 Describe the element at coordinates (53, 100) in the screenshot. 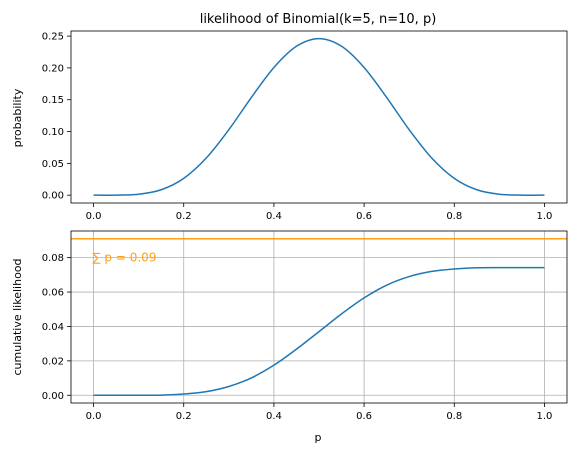

I see `y-tick-label: 0.15` at that location.